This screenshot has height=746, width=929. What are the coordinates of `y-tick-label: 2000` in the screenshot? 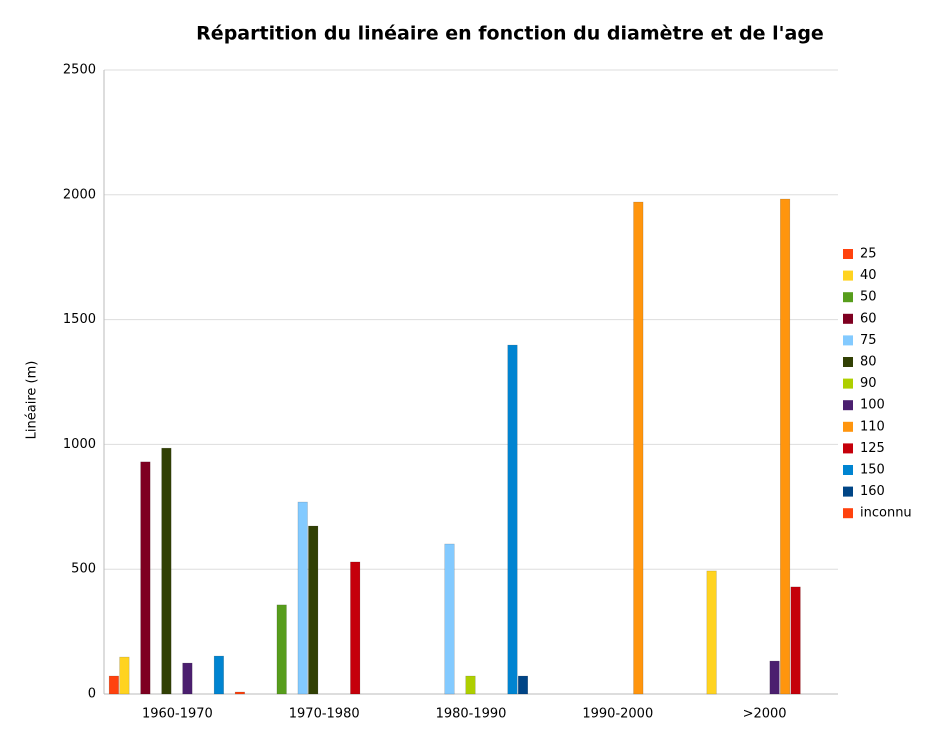 It's located at (79, 194).